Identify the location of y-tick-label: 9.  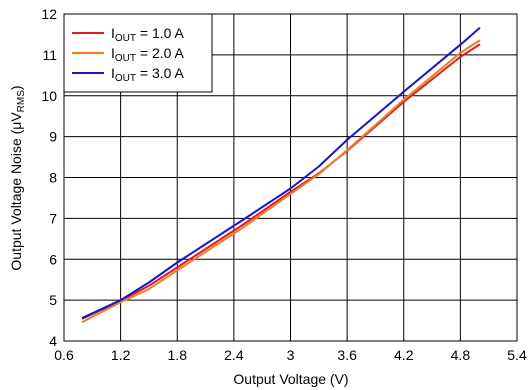
(53, 137).